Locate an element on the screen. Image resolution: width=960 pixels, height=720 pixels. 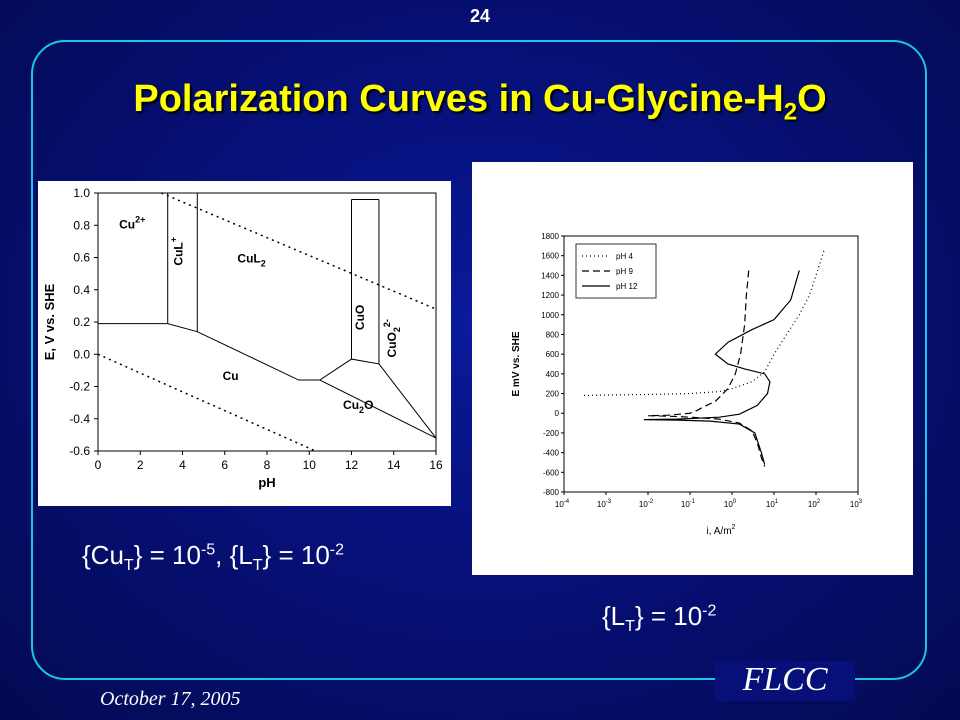
y-axis-label: E, V vs. SHE is located at coordinates (49, 321).